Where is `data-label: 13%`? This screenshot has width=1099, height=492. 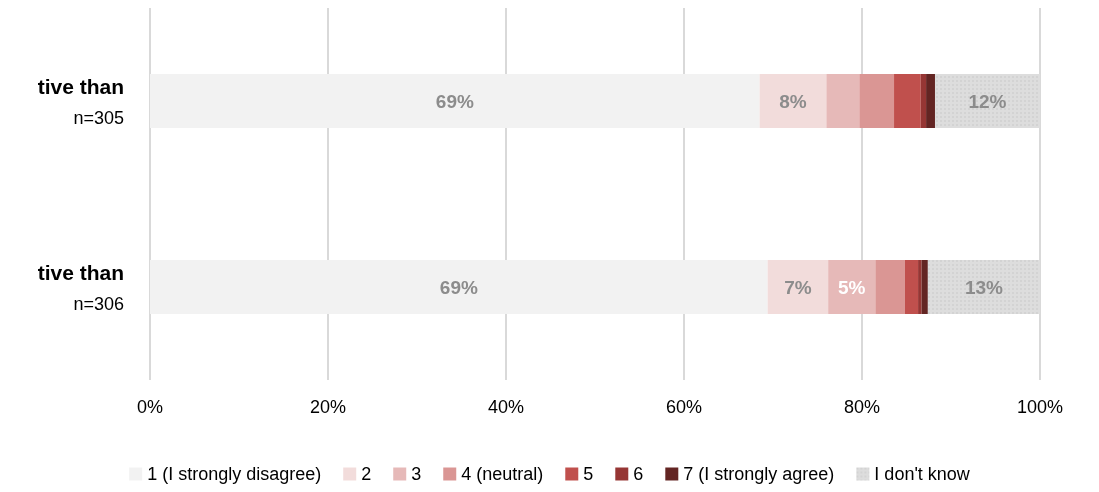
data-label: 13% is located at coordinates (984, 287).